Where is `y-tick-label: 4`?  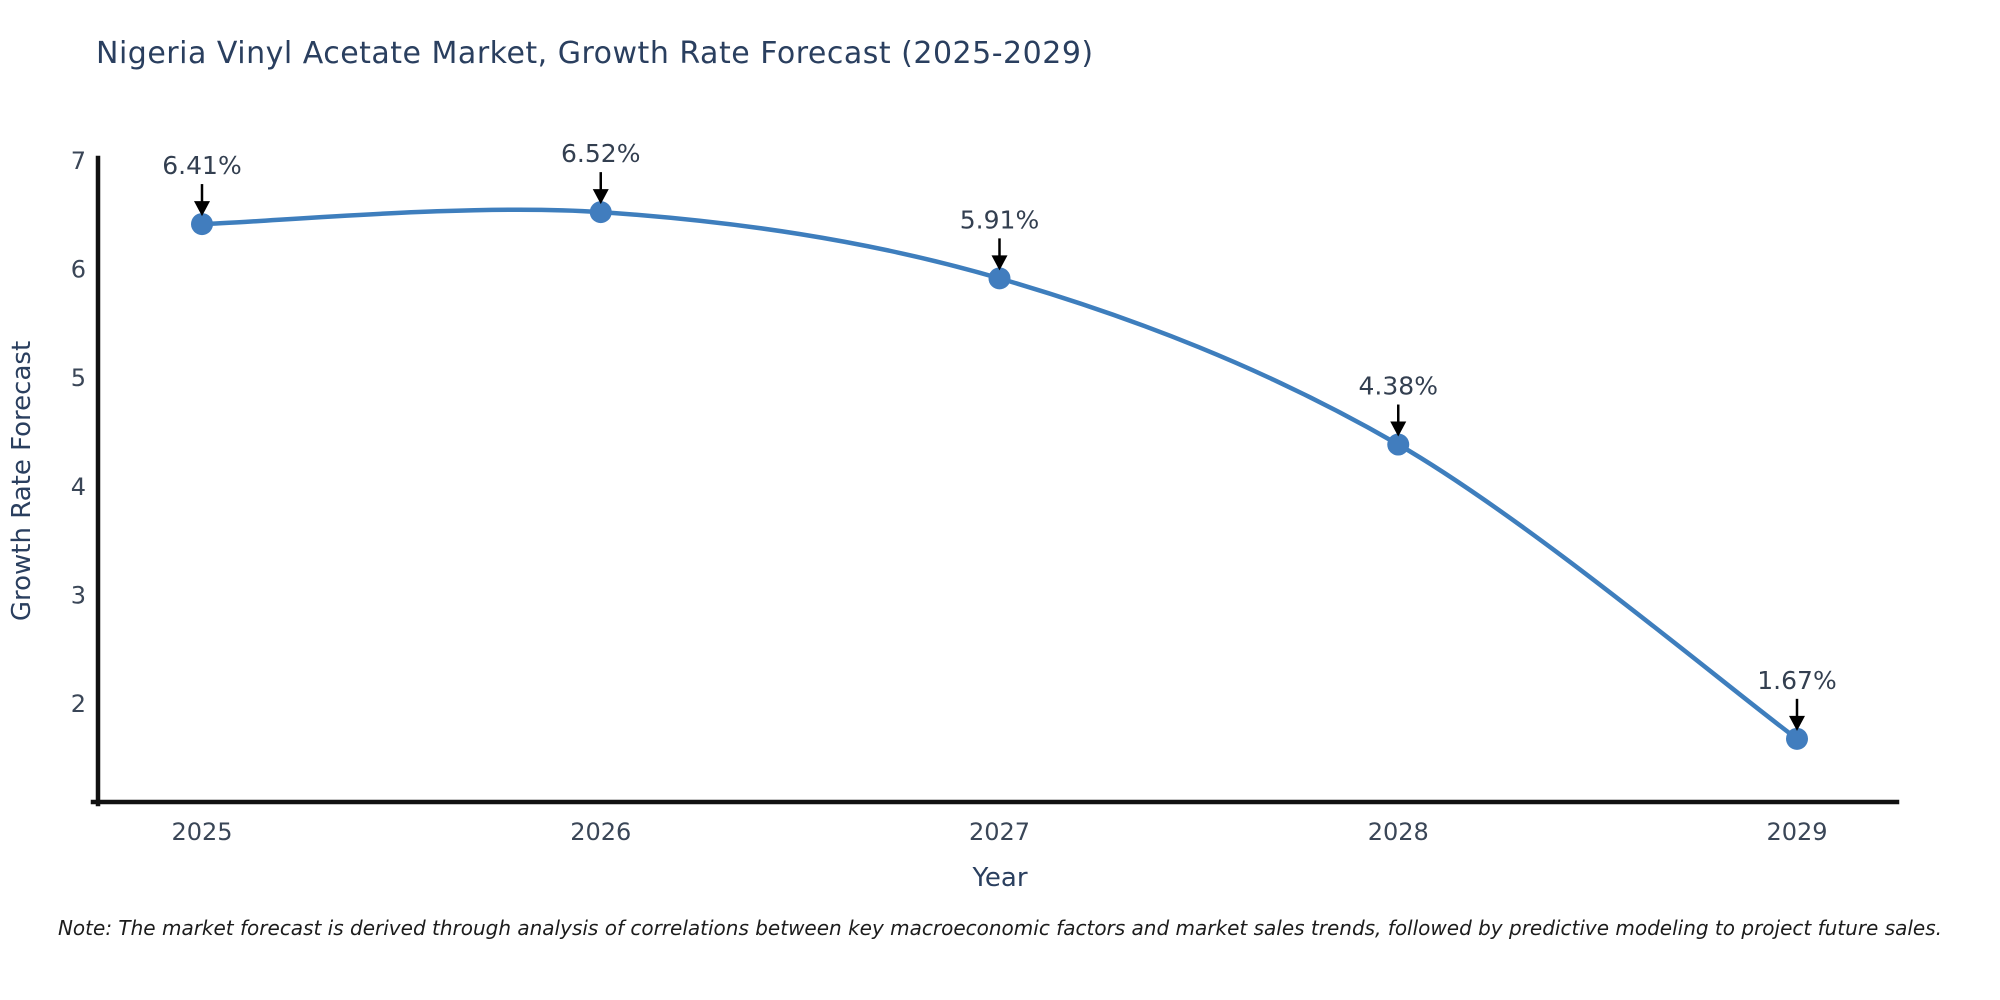
y-tick-label: 4 is located at coordinates (78, 487).